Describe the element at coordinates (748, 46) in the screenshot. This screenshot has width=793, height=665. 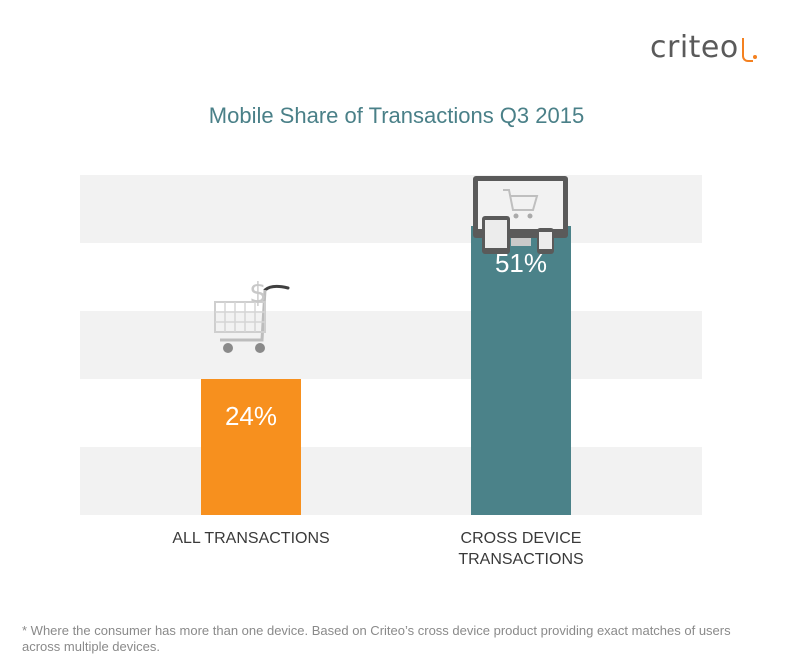
I see `logo-mark-icon` at that location.